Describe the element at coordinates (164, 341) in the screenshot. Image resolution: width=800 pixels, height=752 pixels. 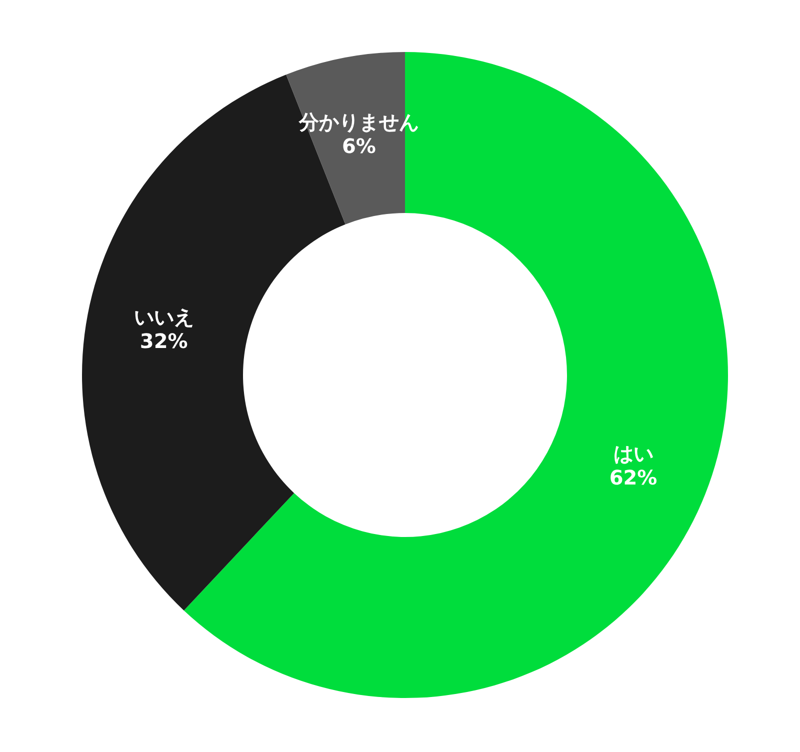
I see `data-label: 32%` at that location.